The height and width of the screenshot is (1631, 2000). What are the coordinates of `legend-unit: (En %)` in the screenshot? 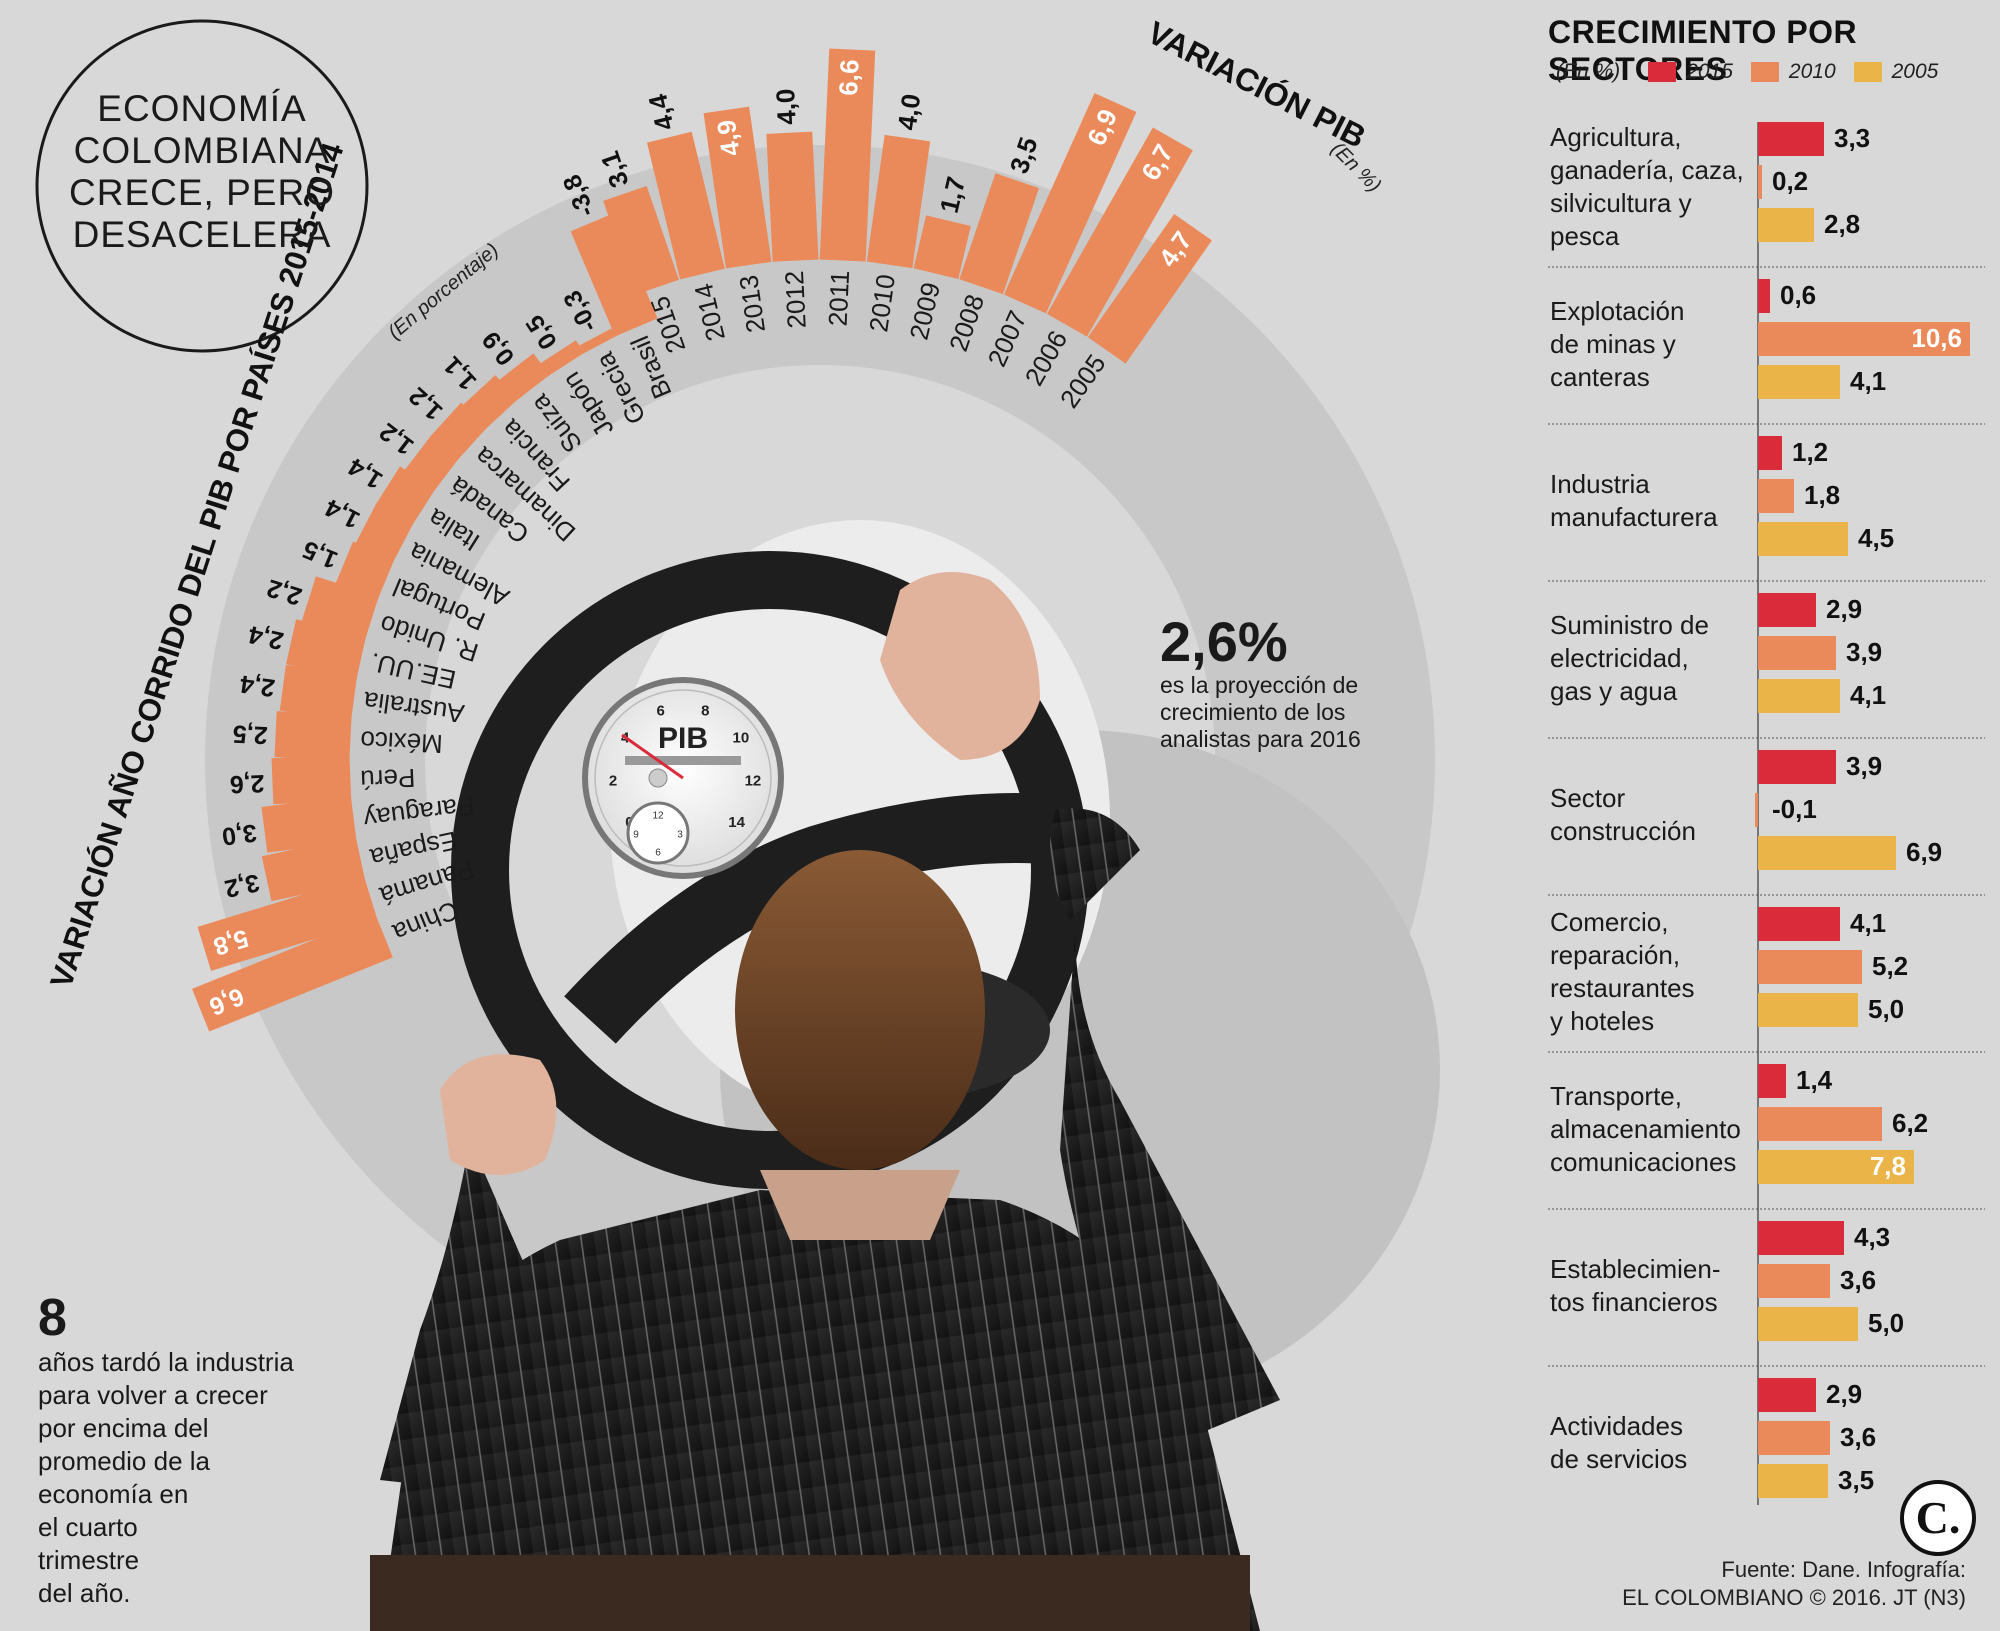 It's located at (1588, 71).